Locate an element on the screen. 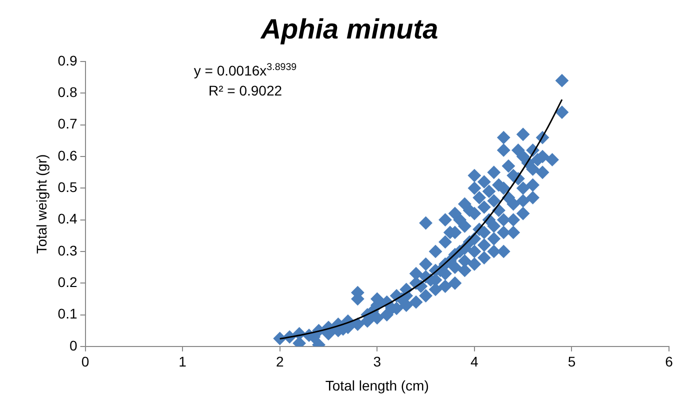  y-tick-label: 0.2 is located at coordinates (68, 282).